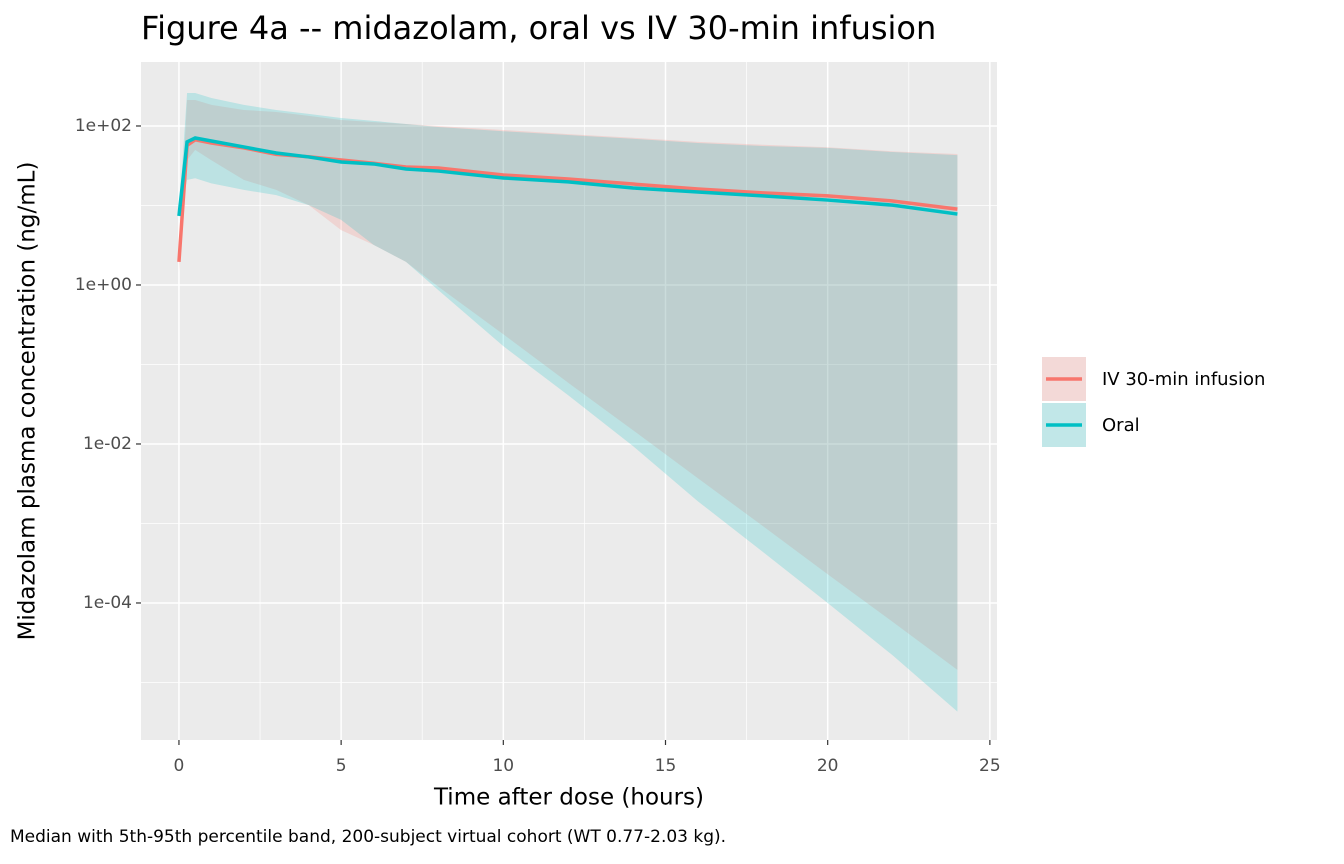 This screenshot has width=1344, height=864. What do you see at coordinates (990, 766) in the screenshot?
I see `x-tick-label: 25` at bounding box center [990, 766].